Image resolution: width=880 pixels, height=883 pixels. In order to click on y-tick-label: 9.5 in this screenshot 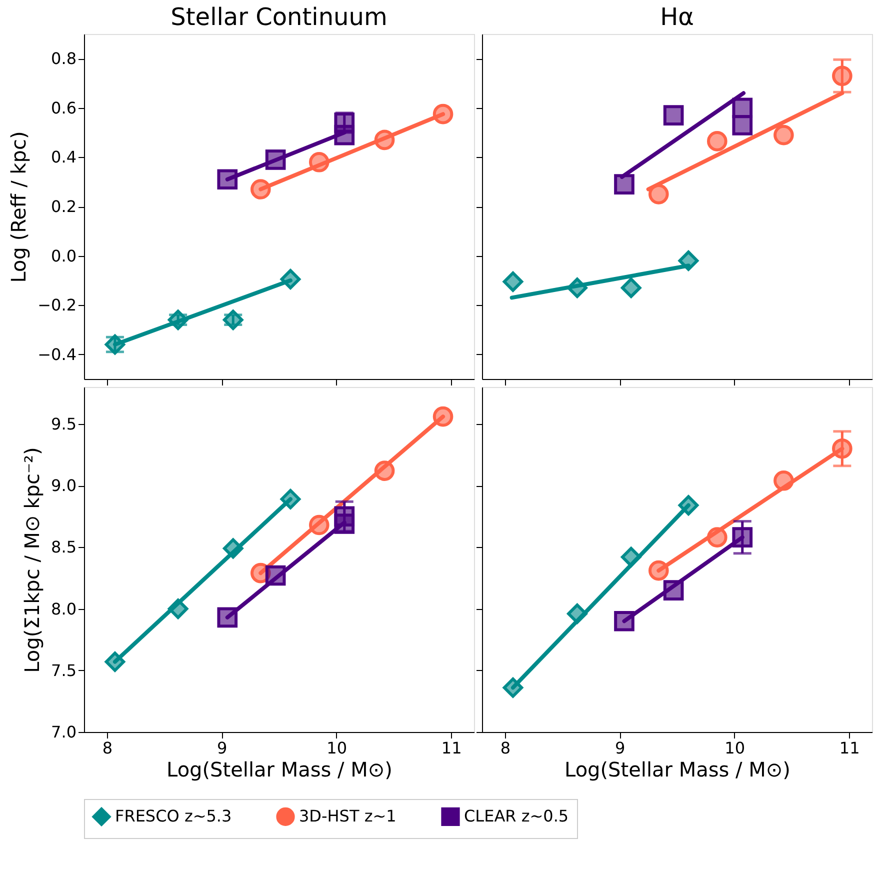, I will do `click(63, 424)`.